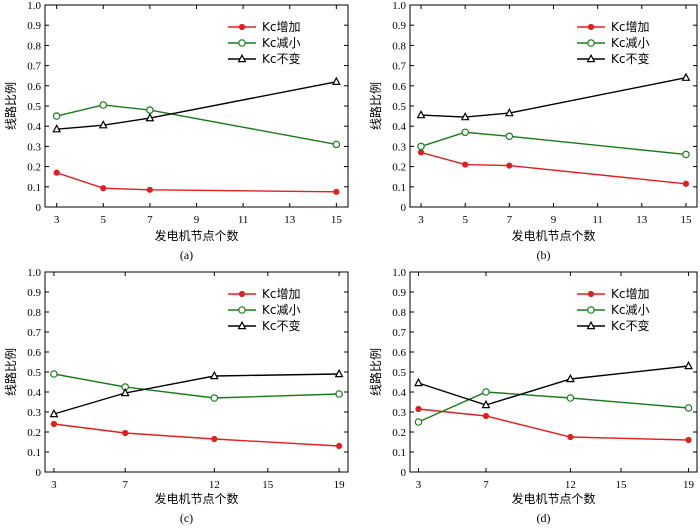 The height and width of the screenshot is (528, 700). What do you see at coordinates (544, 518) in the screenshot?
I see `panel-label: (d)` at bounding box center [544, 518].